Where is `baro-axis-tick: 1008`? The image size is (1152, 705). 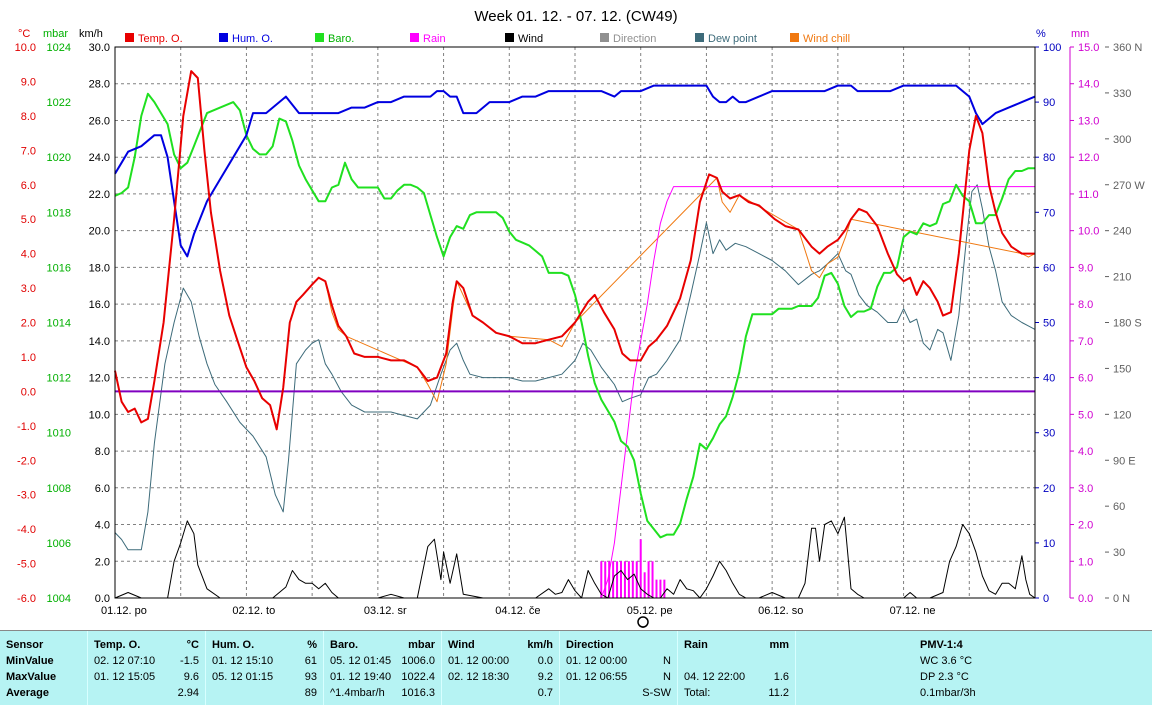 baro-axis-tick: 1008 is located at coordinates (59, 489).